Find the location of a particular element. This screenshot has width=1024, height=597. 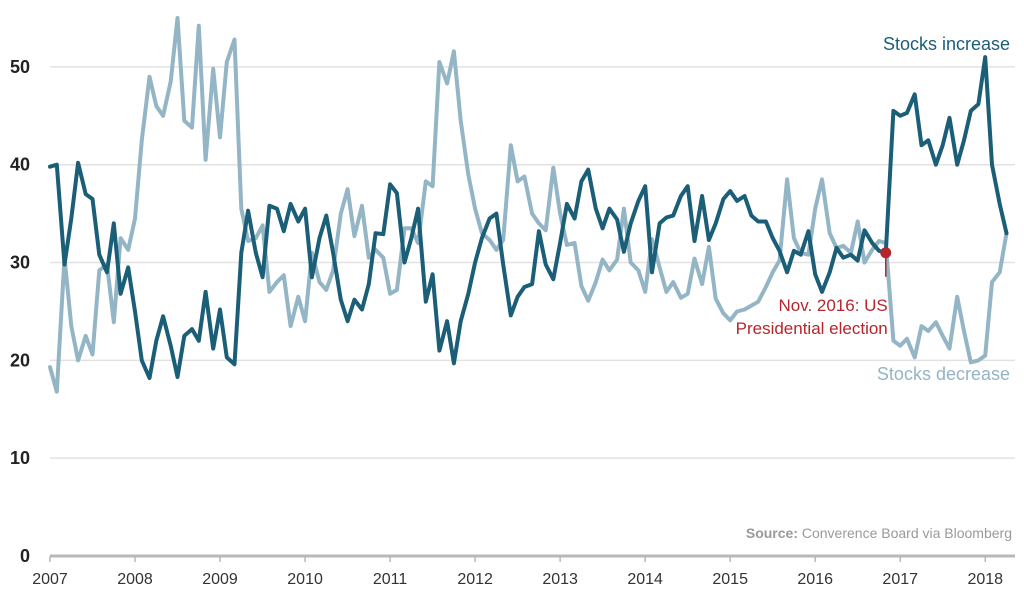

y-axis-ticks: 0 10 20 30 40 50 is located at coordinates (20, 311).